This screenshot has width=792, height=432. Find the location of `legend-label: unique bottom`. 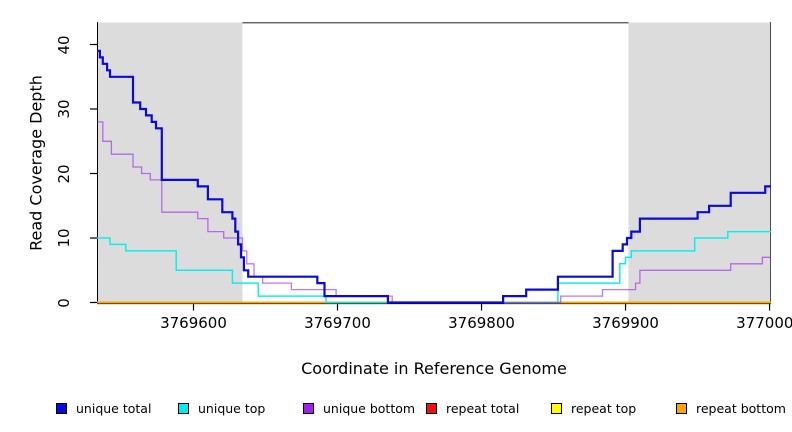

legend-label: unique bottom is located at coordinates (369, 408).